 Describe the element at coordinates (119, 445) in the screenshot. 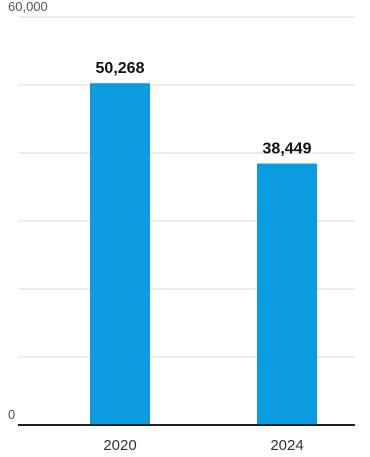

I see `x-tick-label: 2020` at that location.